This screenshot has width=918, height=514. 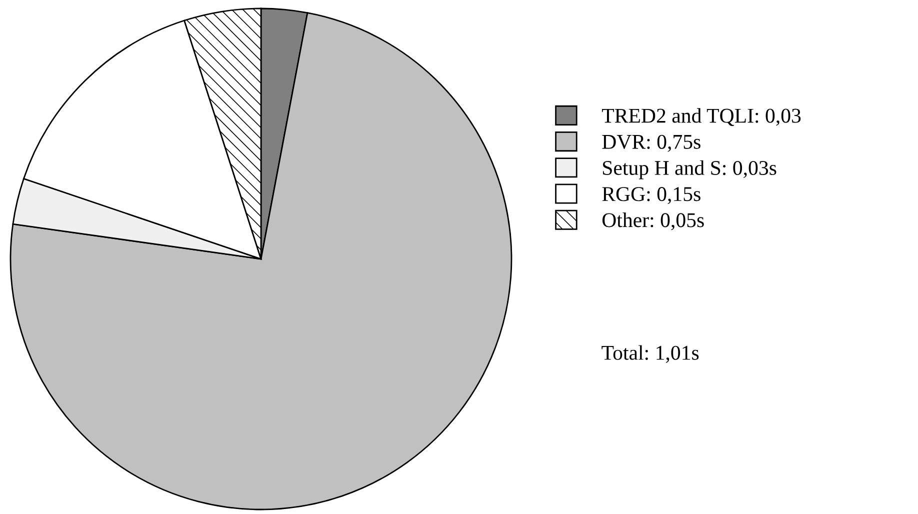 I want to click on legend-label: TRED2 and TQLI: 0,03, so click(x=701, y=117).